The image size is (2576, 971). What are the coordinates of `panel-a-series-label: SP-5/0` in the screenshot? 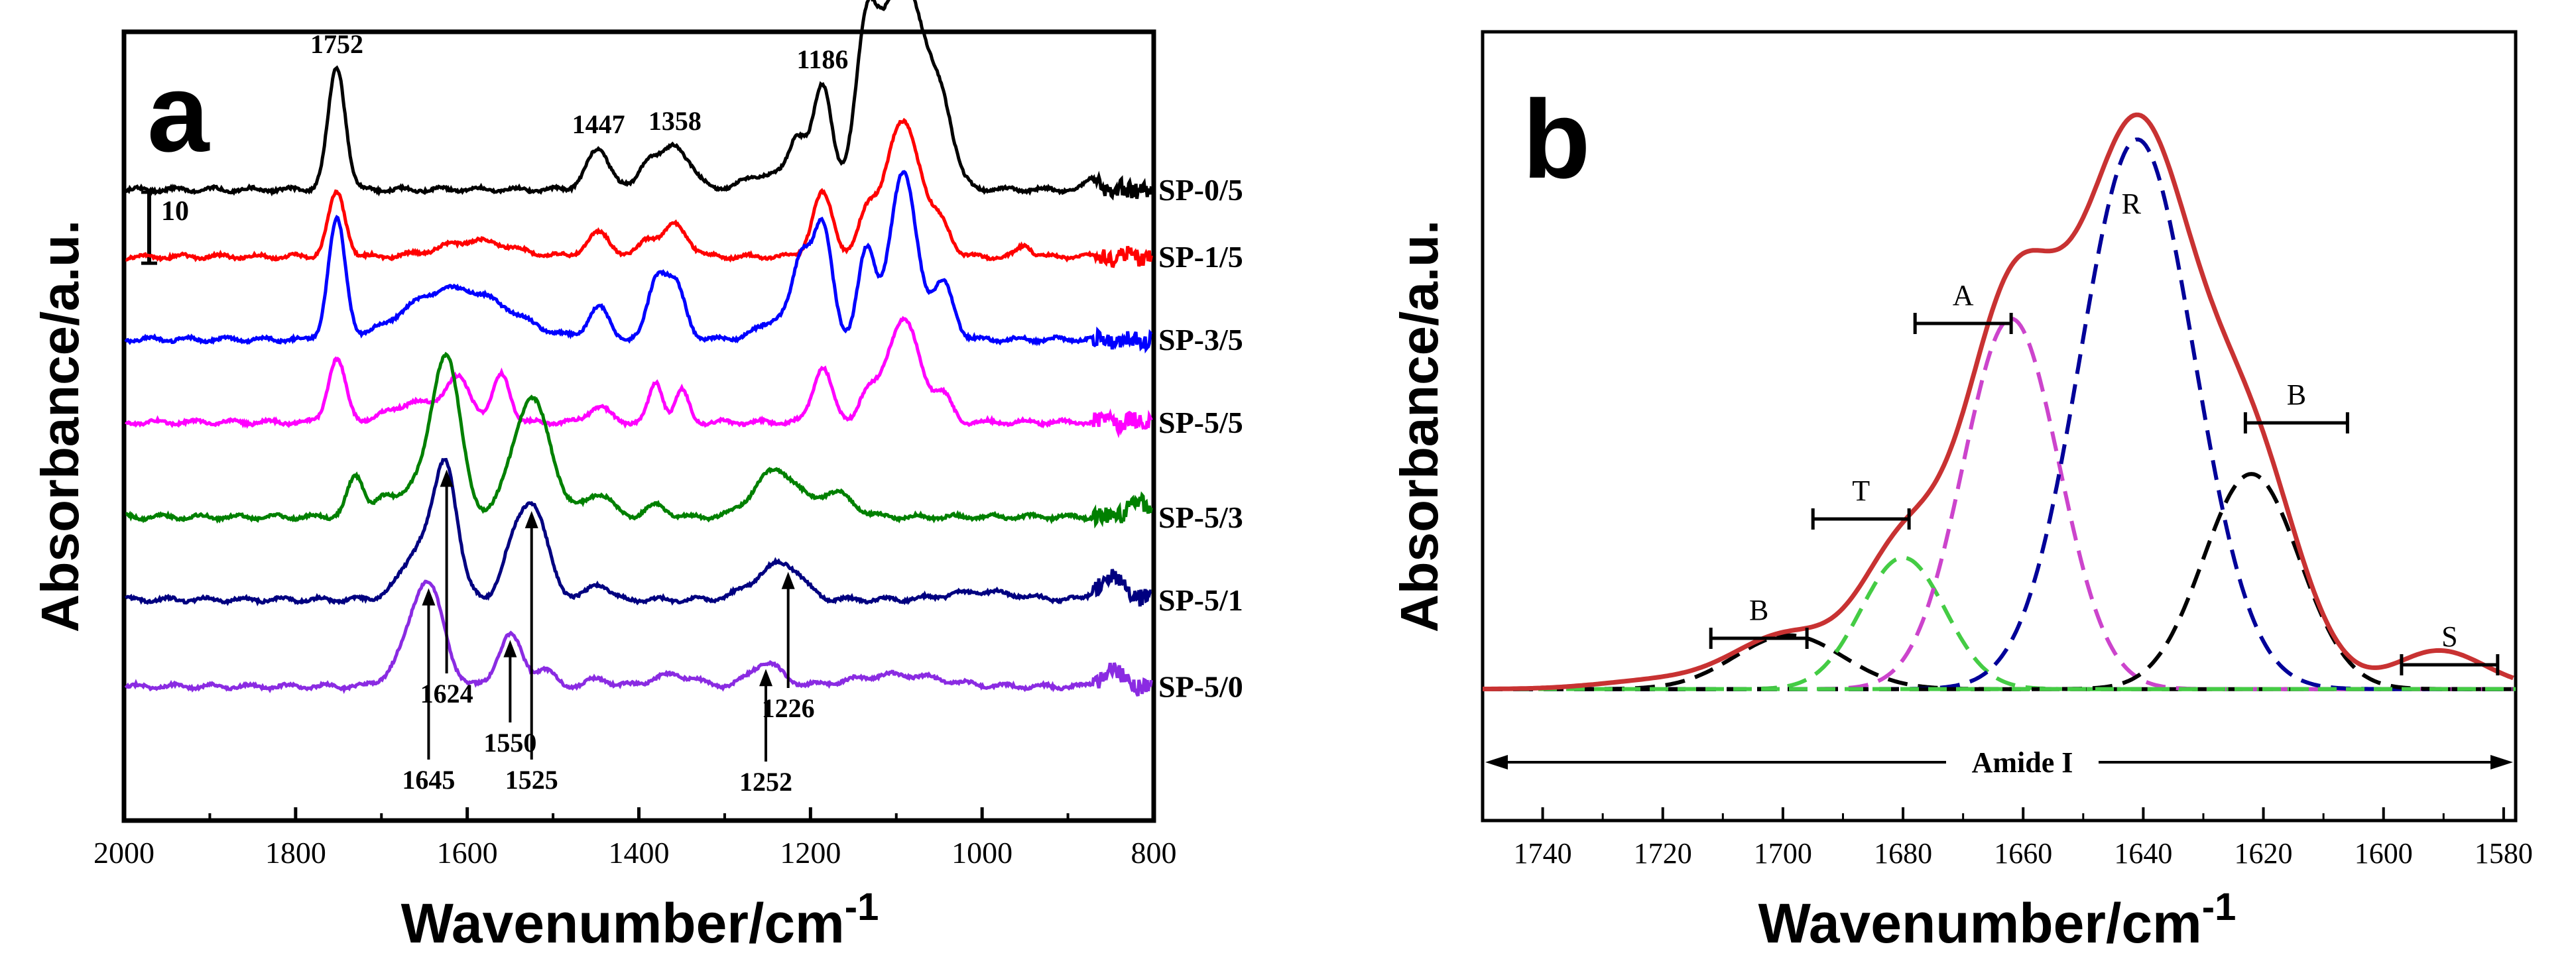 It's located at (1200, 687).